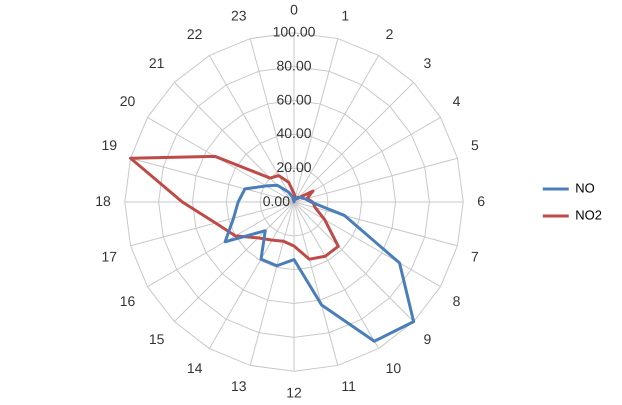 The width and height of the screenshot is (622, 405). I want to click on y-tick-label: 60.00, so click(294, 99).